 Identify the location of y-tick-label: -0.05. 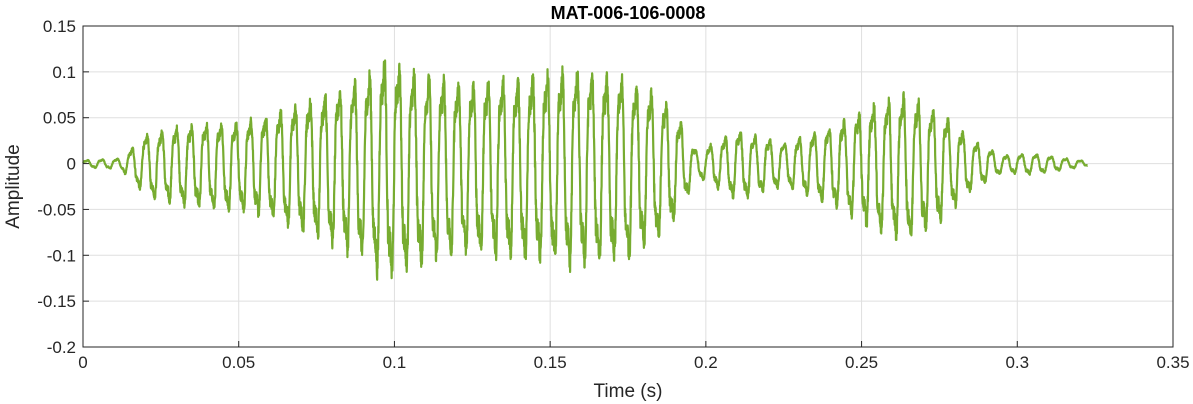
(56, 209).